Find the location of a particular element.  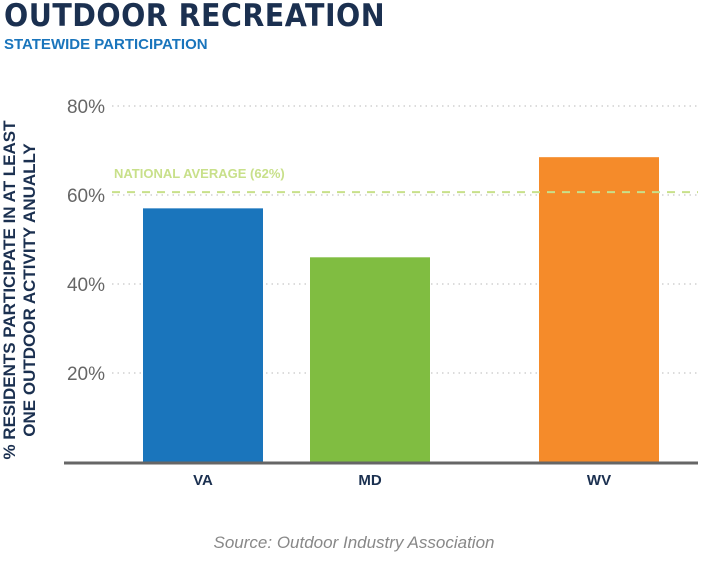

chart-subtitle: STATEWIDE PARTICIPATION is located at coordinates (106, 44).